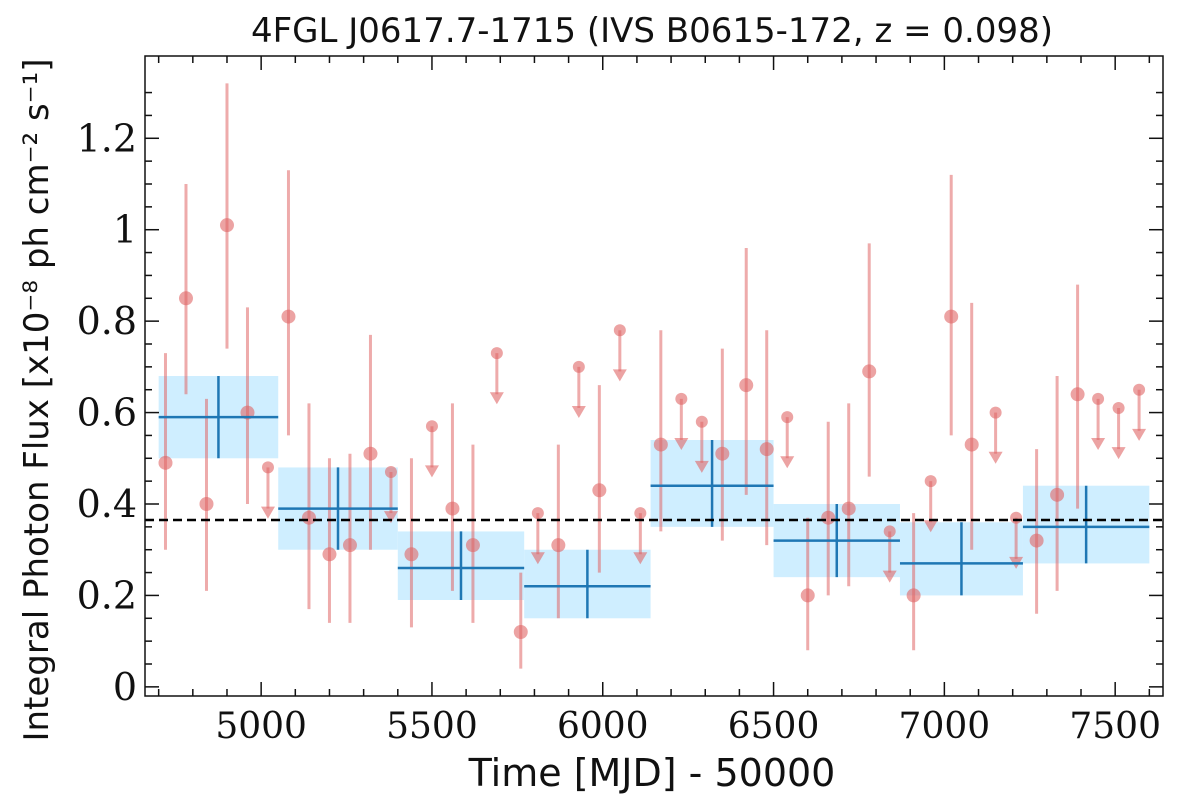  What do you see at coordinates (37, 399) in the screenshot?
I see `y-axis-label: Integral Photon Flux [x10⁻⁸ ph cm⁻² s⁻¹]` at bounding box center [37, 399].